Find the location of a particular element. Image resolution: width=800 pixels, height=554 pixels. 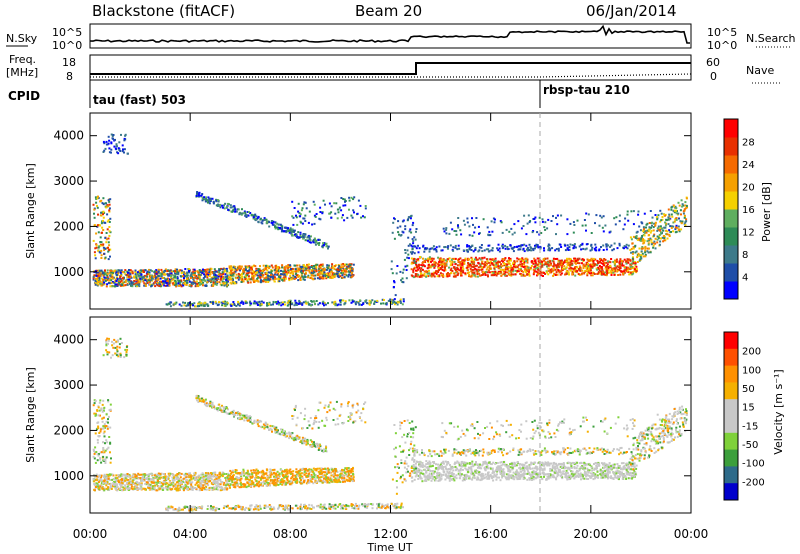

freq-series-line is located at coordinates (390, 68).